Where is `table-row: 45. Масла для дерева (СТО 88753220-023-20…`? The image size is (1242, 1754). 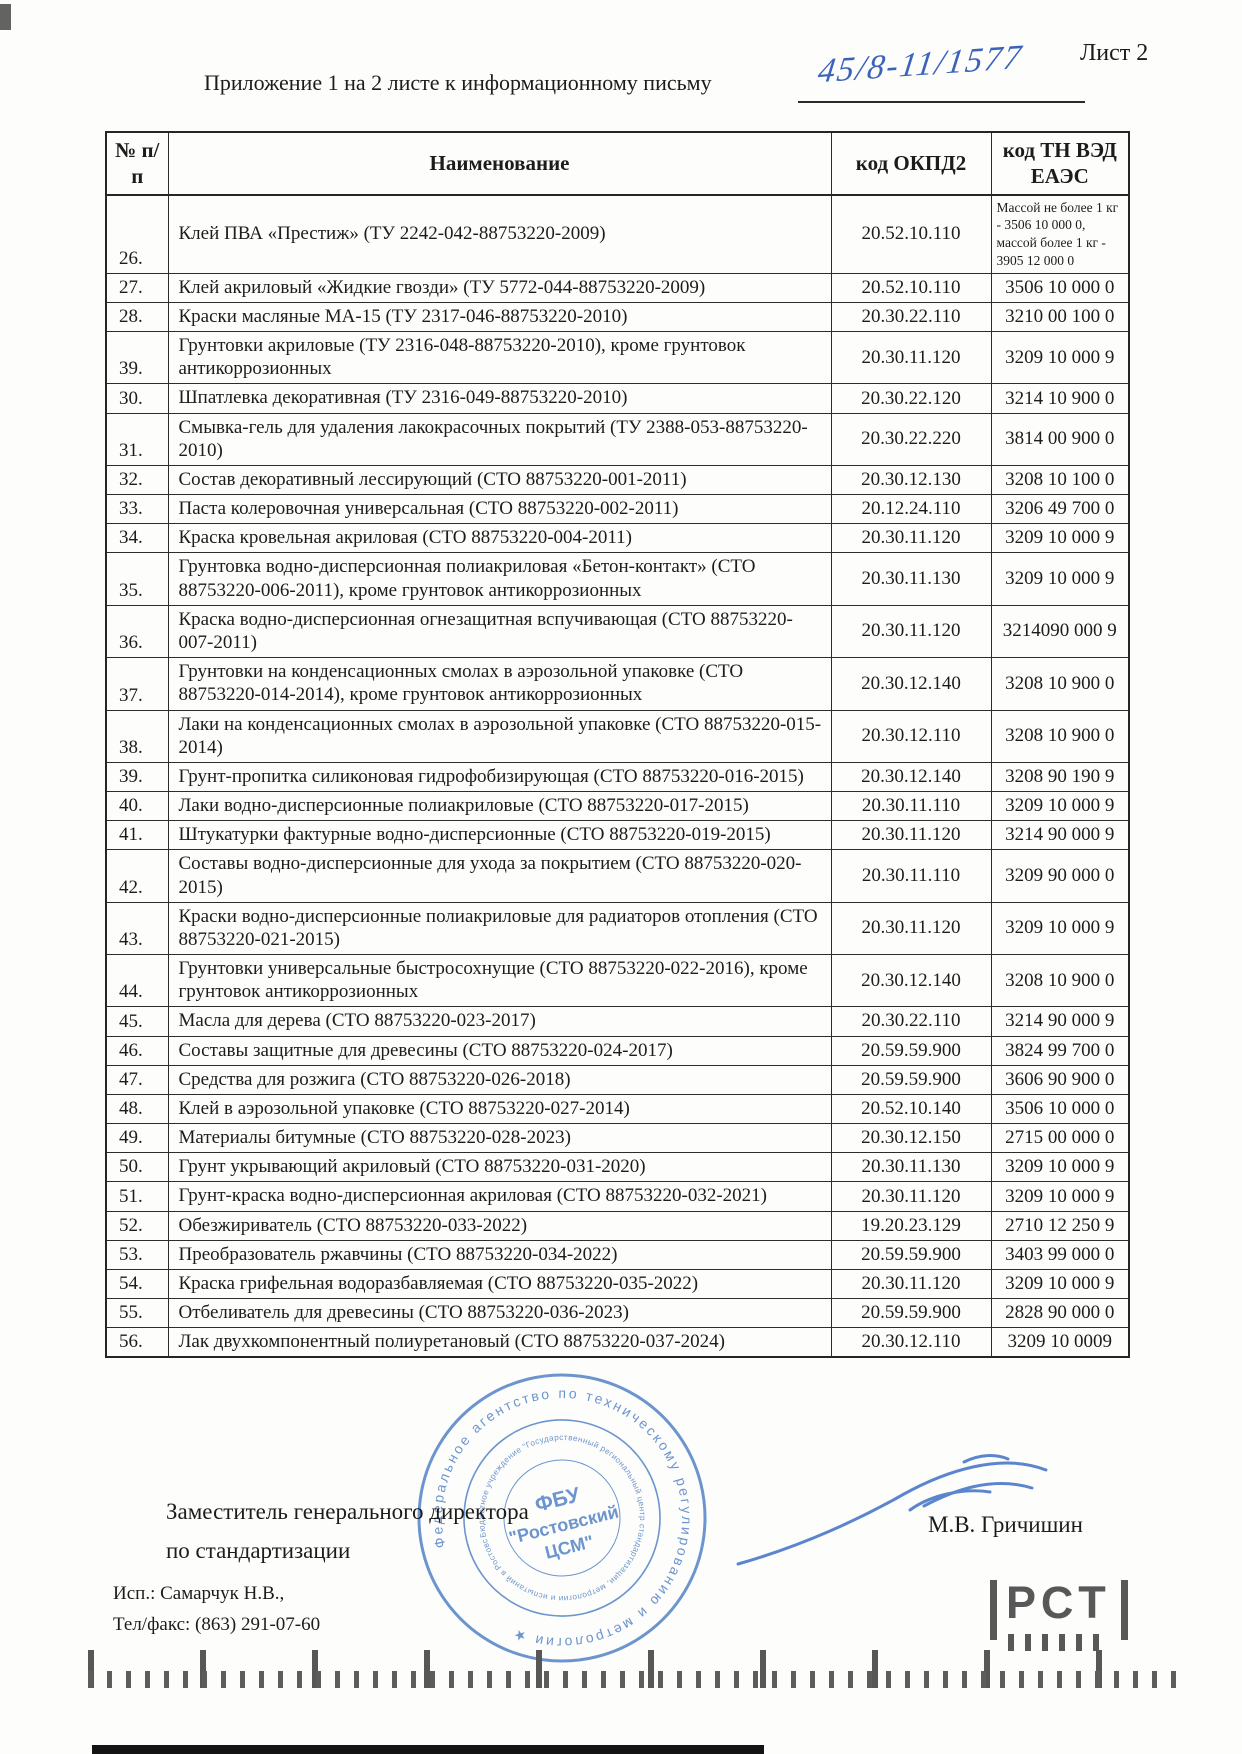
table-row: 45. Масла для дерева (СТО 88753220-023-20… is located at coordinates (617, 1021).